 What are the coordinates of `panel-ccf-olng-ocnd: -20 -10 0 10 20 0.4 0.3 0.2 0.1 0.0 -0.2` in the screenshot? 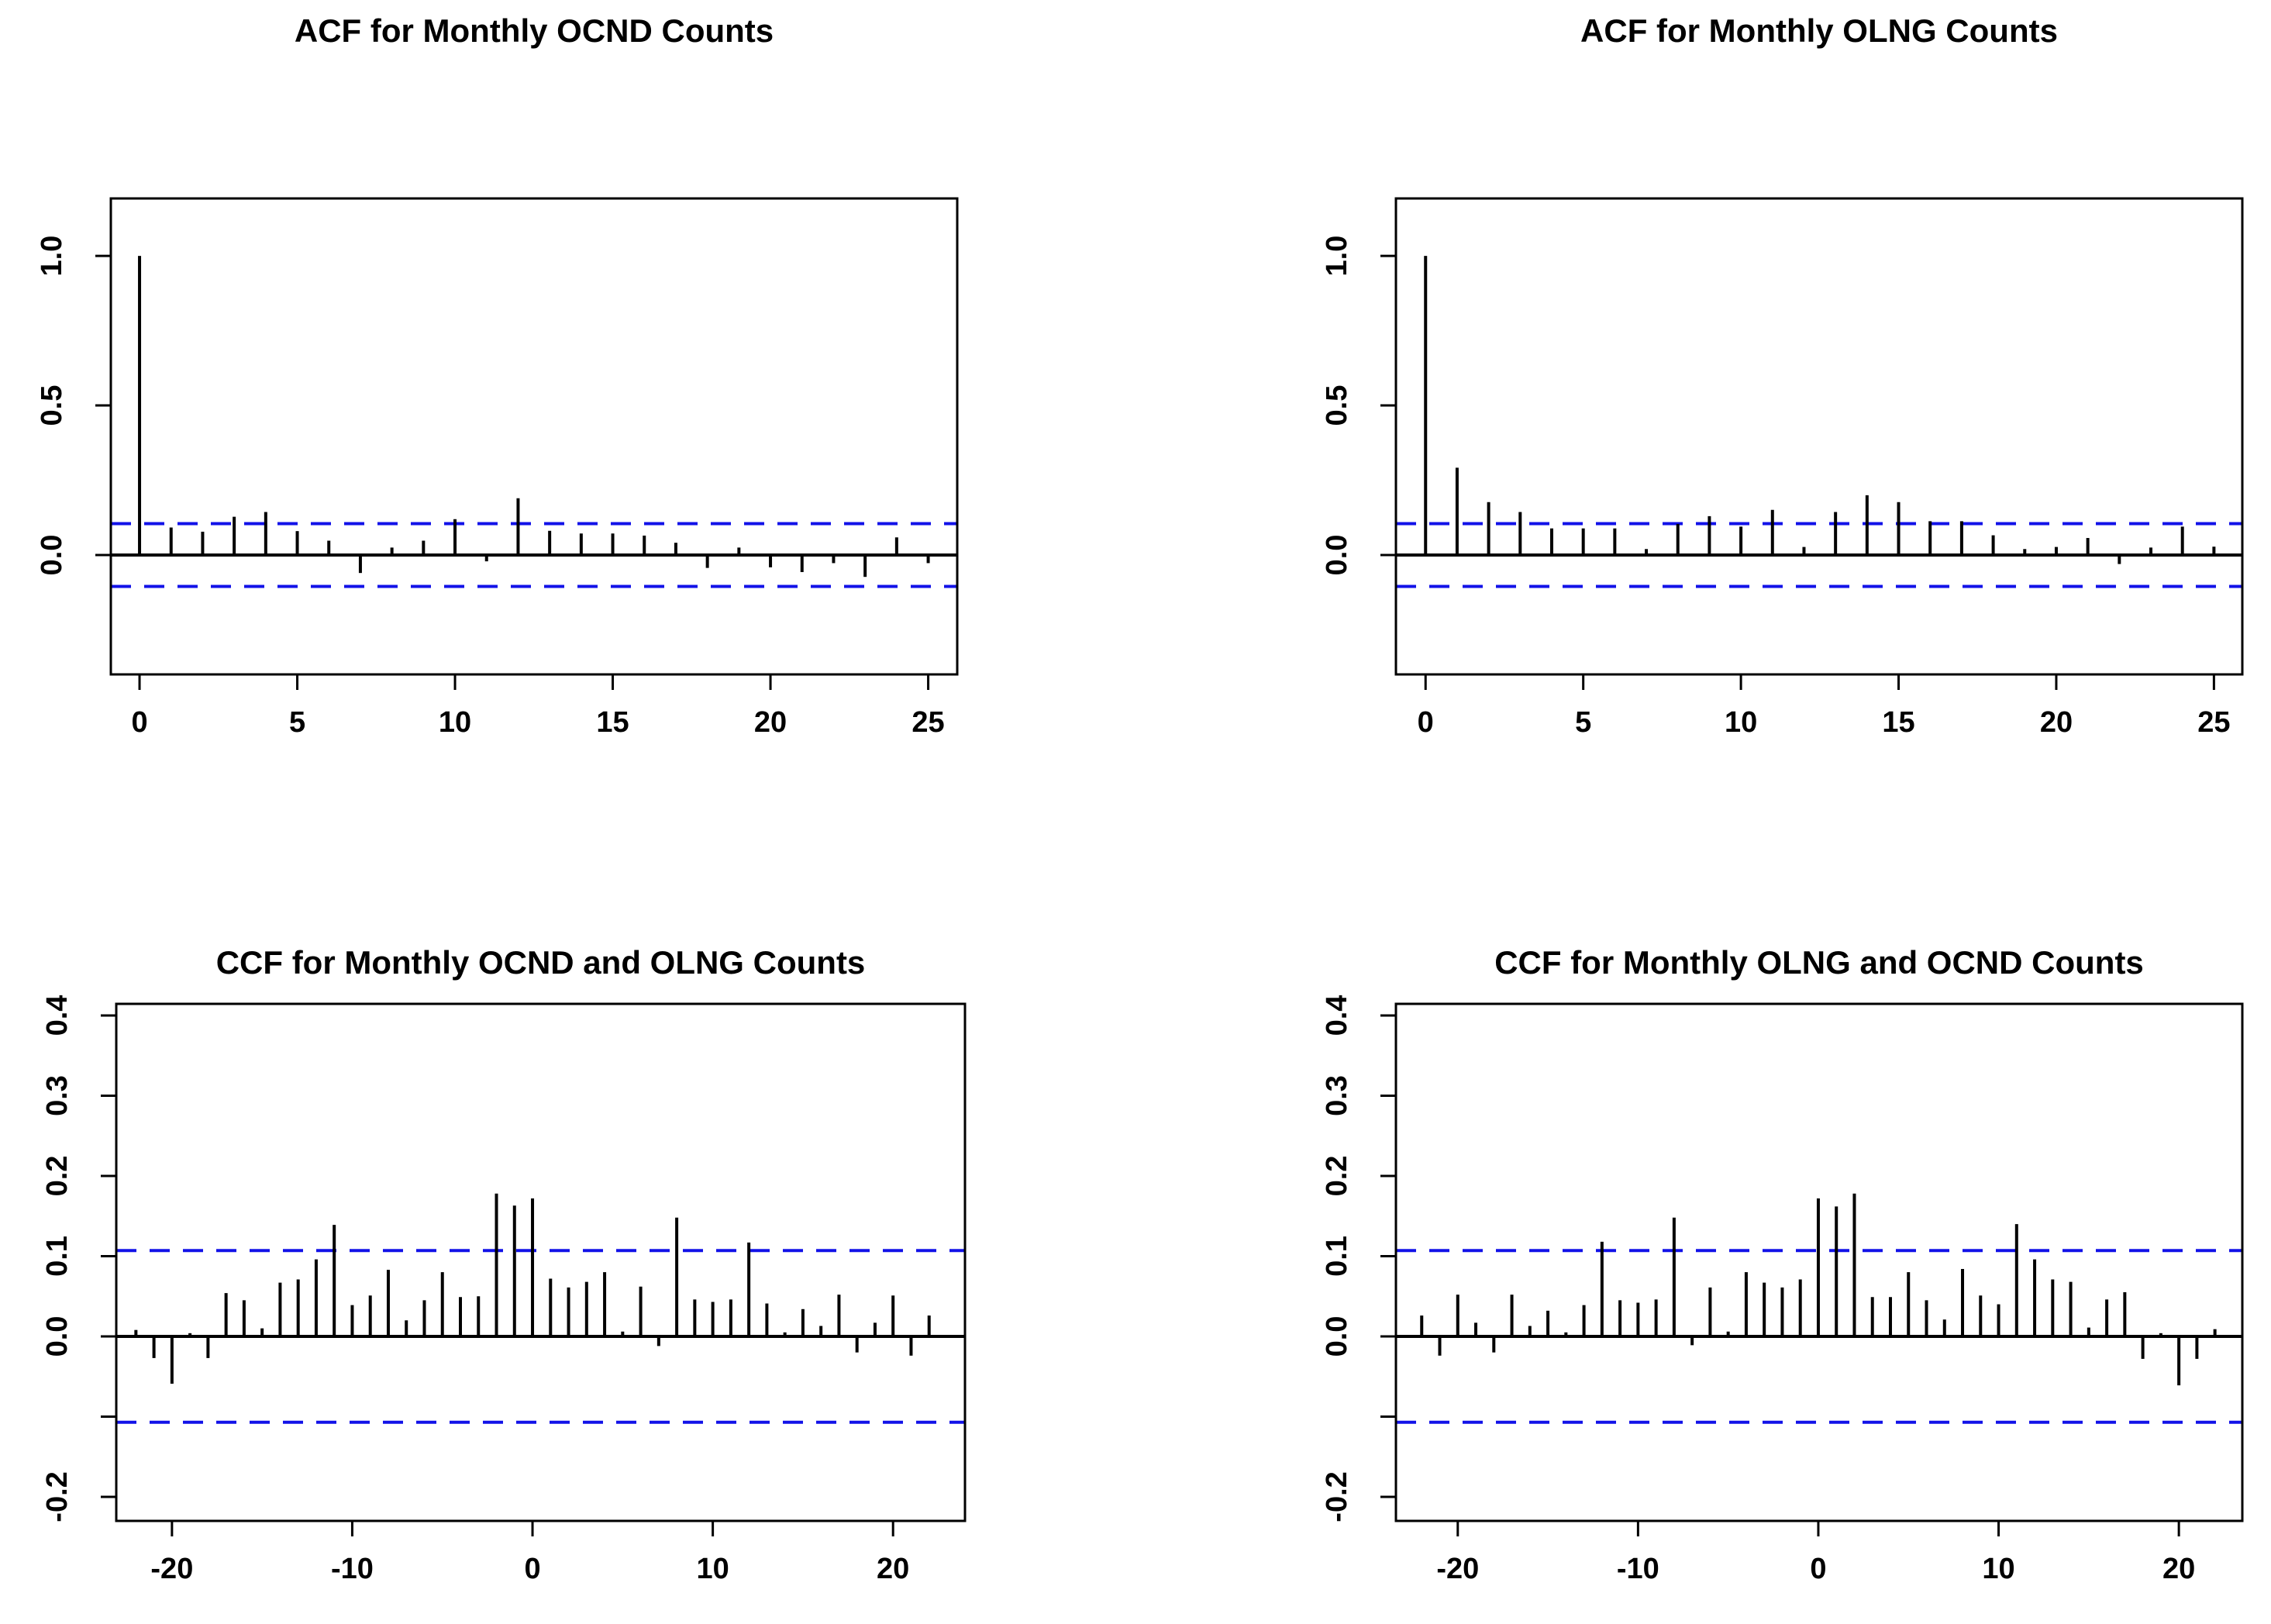 It's located at (1782, 1290).